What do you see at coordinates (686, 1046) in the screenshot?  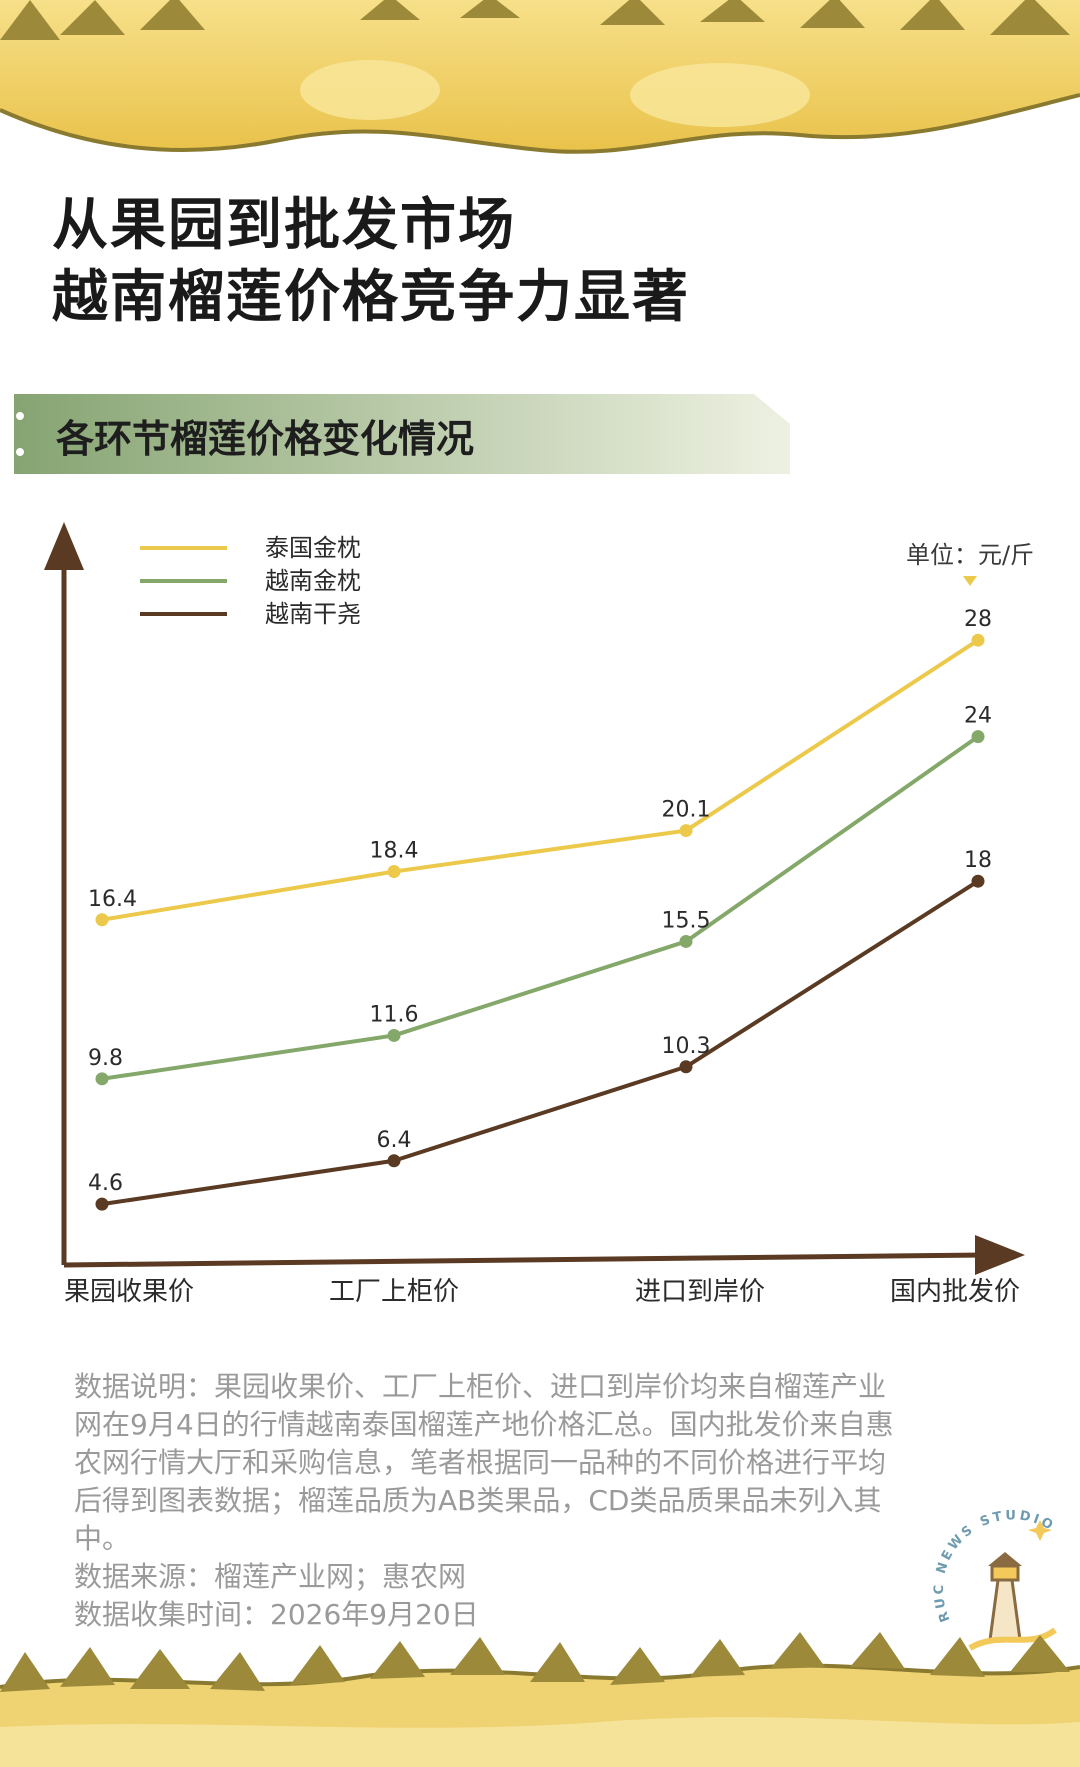 I see `data-label: 10.3` at bounding box center [686, 1046].